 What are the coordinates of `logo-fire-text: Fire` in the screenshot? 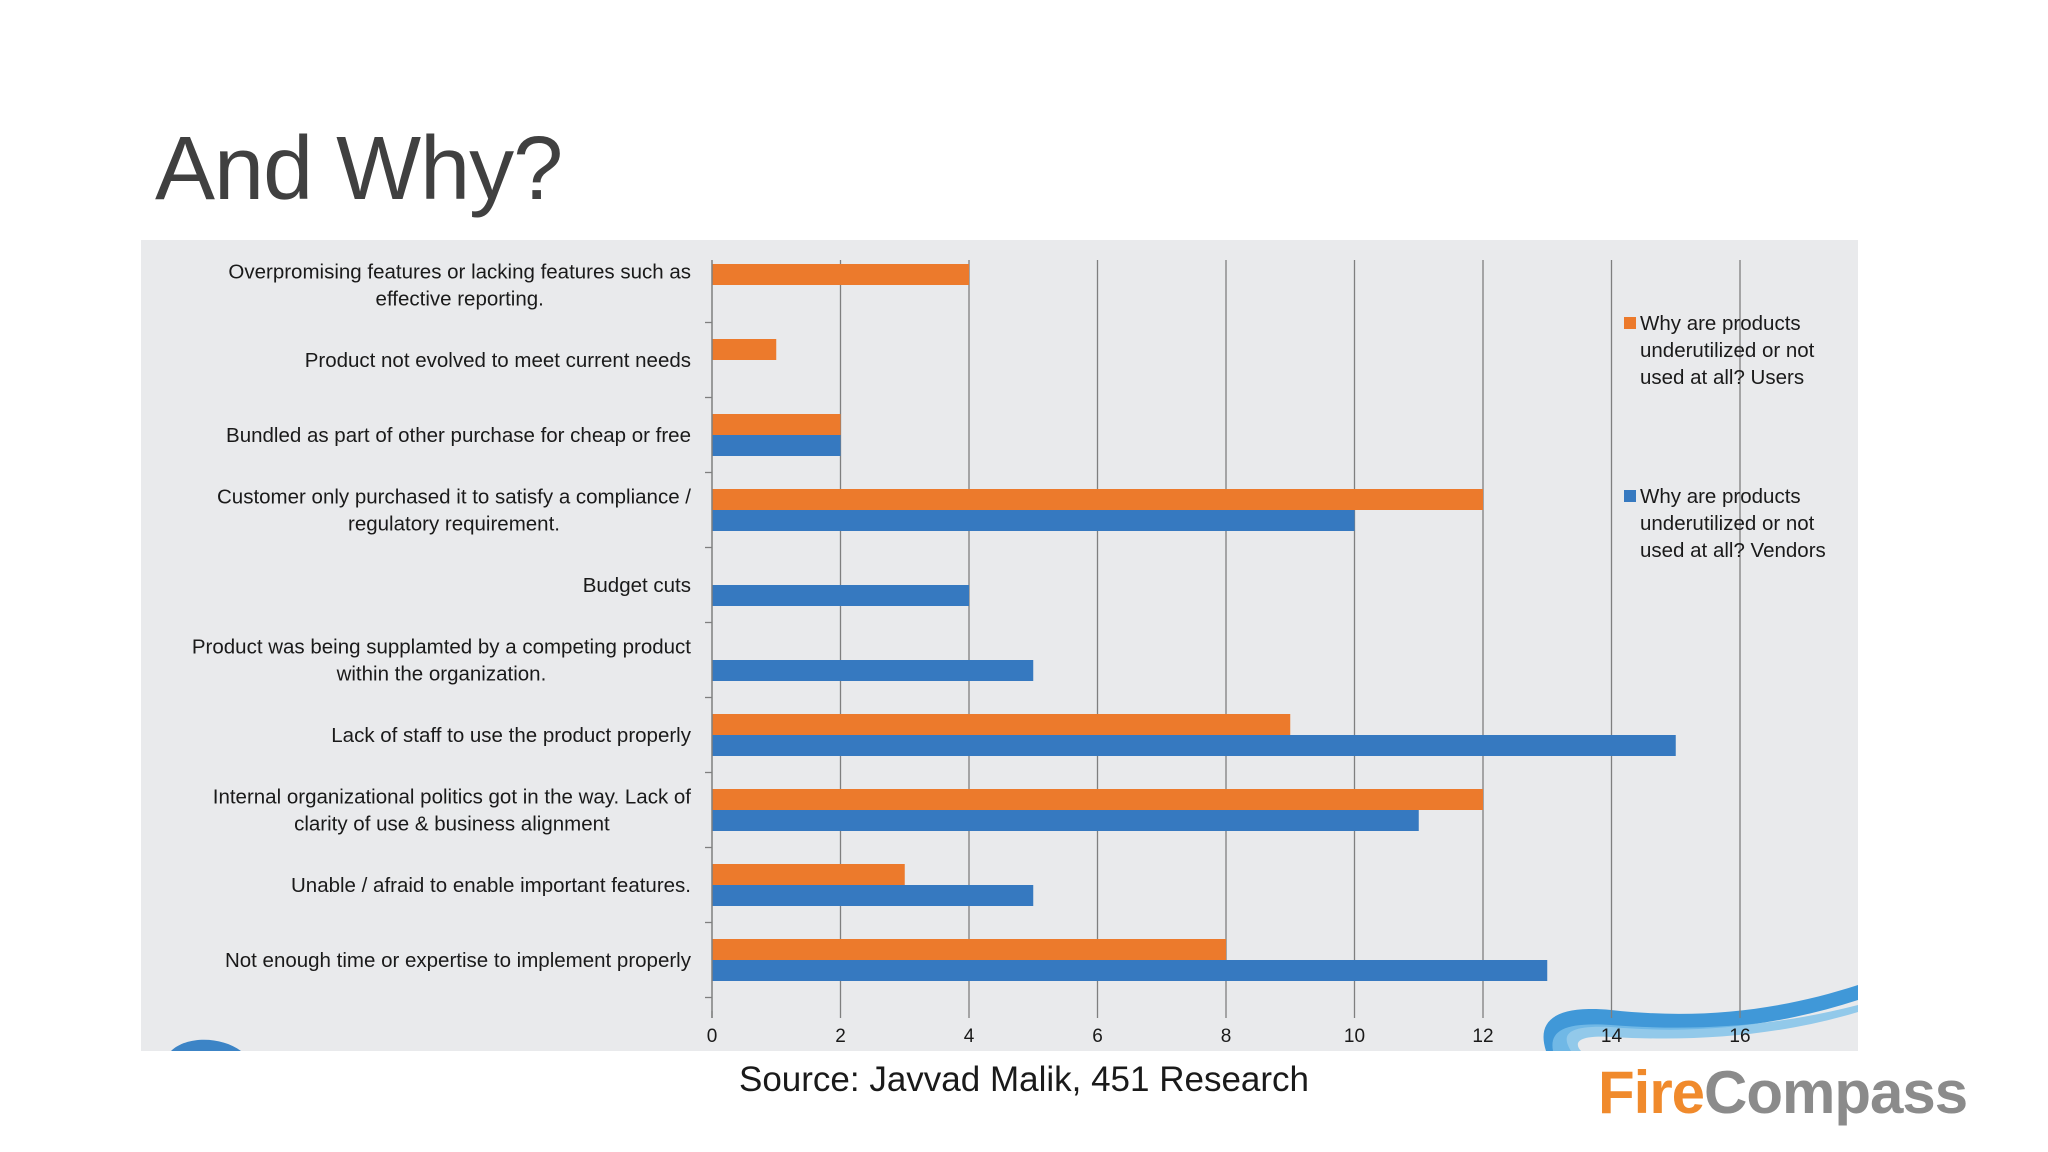 It's located at (1651, 1092).